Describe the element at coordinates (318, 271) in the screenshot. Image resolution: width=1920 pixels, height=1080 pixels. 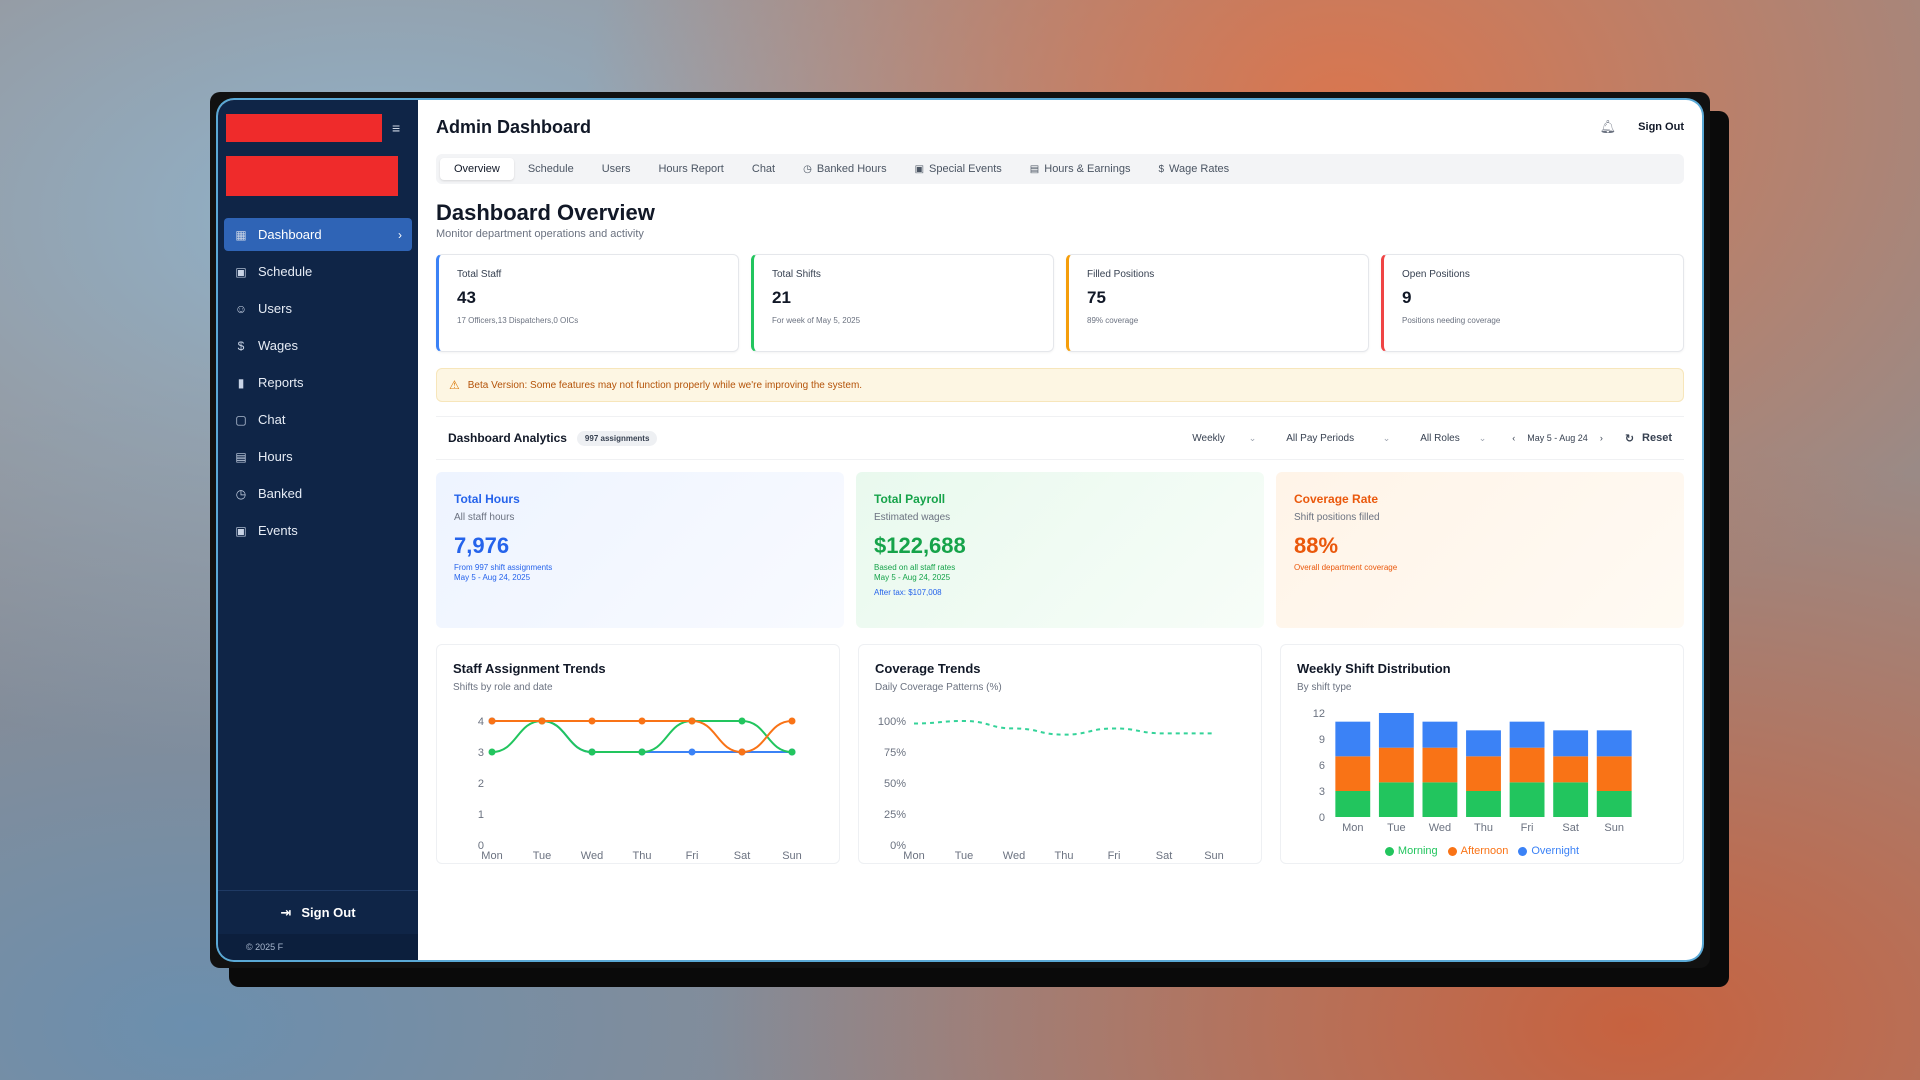
I see `sidebar-item-schedule: ▣ Schedule` at that location.